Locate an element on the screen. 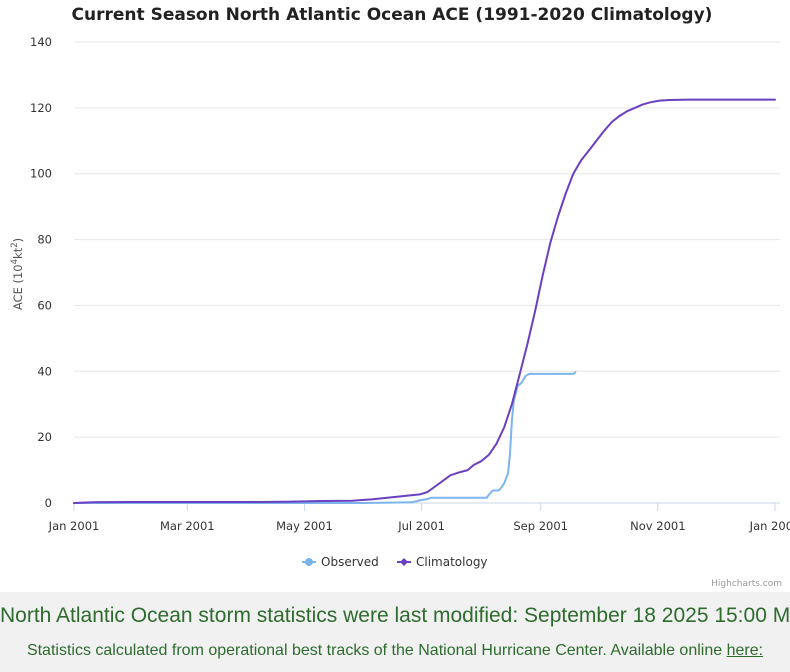 This screenshot has width=790, height=672. y-tick-label: 140 is located at coordinates (41, 42).